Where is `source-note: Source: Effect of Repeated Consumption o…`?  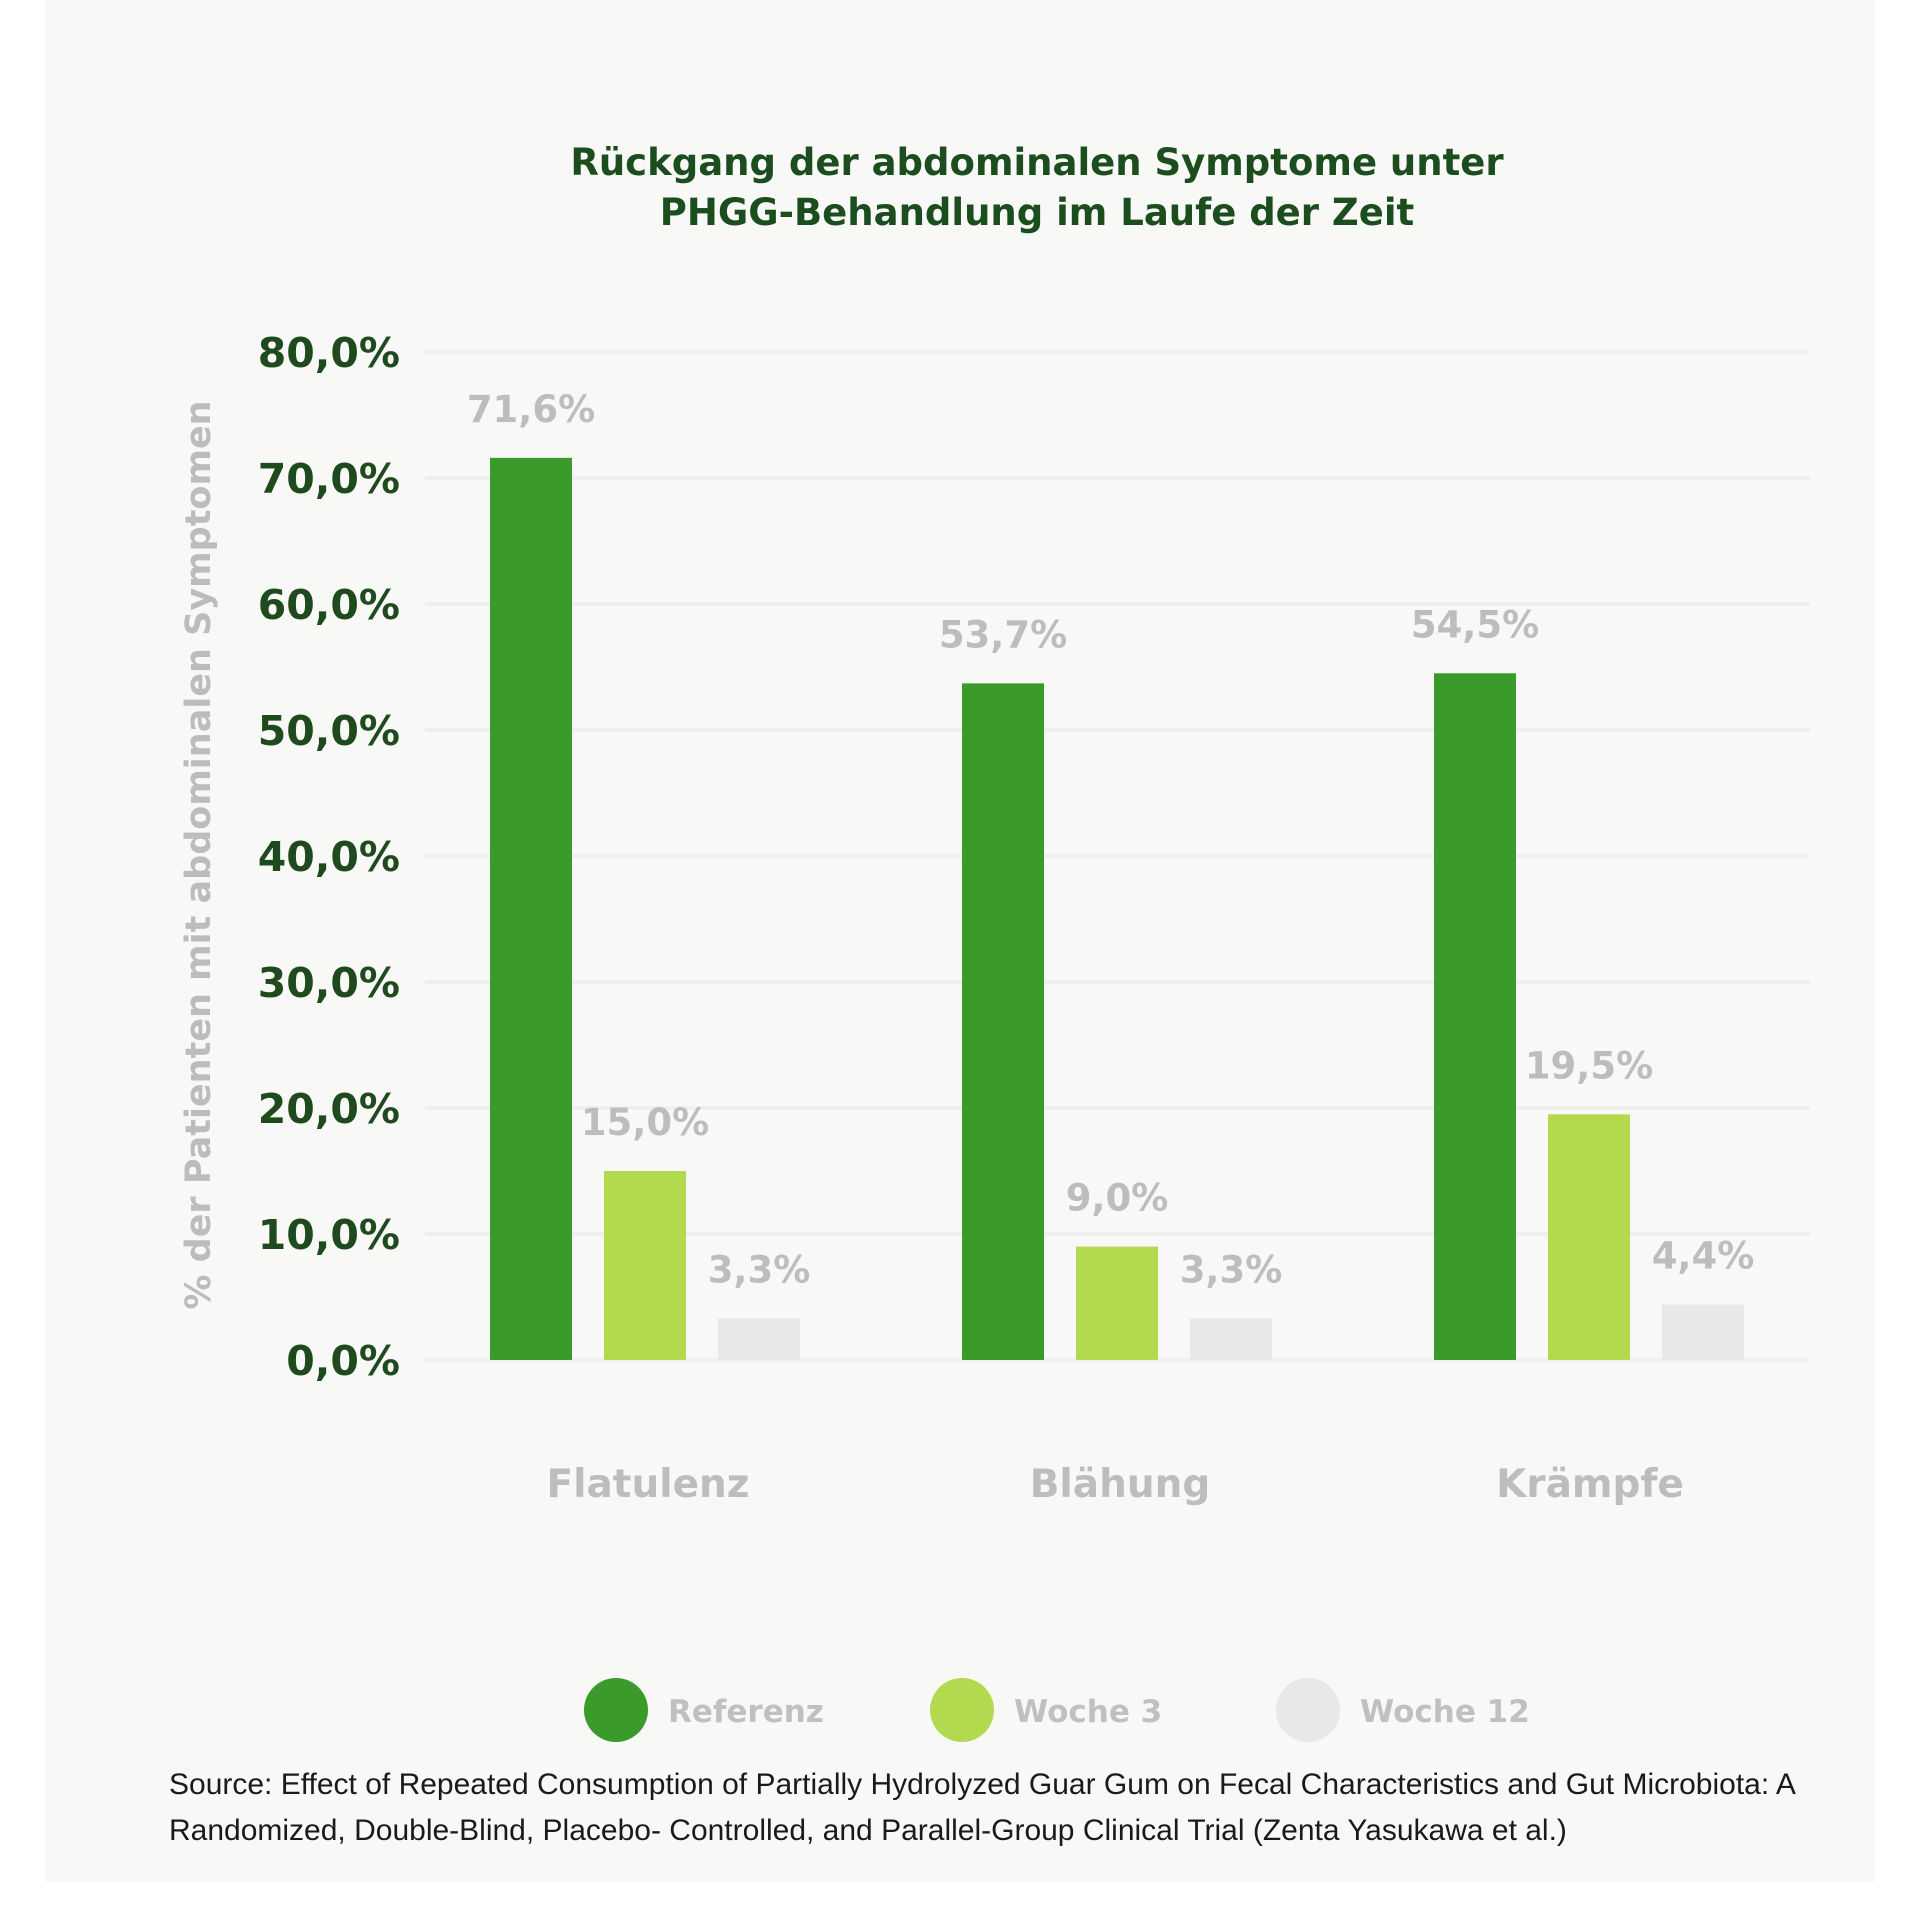 source-note: Source: Effect of Repeated Consumption o… is located at coordinates (982, 1807).